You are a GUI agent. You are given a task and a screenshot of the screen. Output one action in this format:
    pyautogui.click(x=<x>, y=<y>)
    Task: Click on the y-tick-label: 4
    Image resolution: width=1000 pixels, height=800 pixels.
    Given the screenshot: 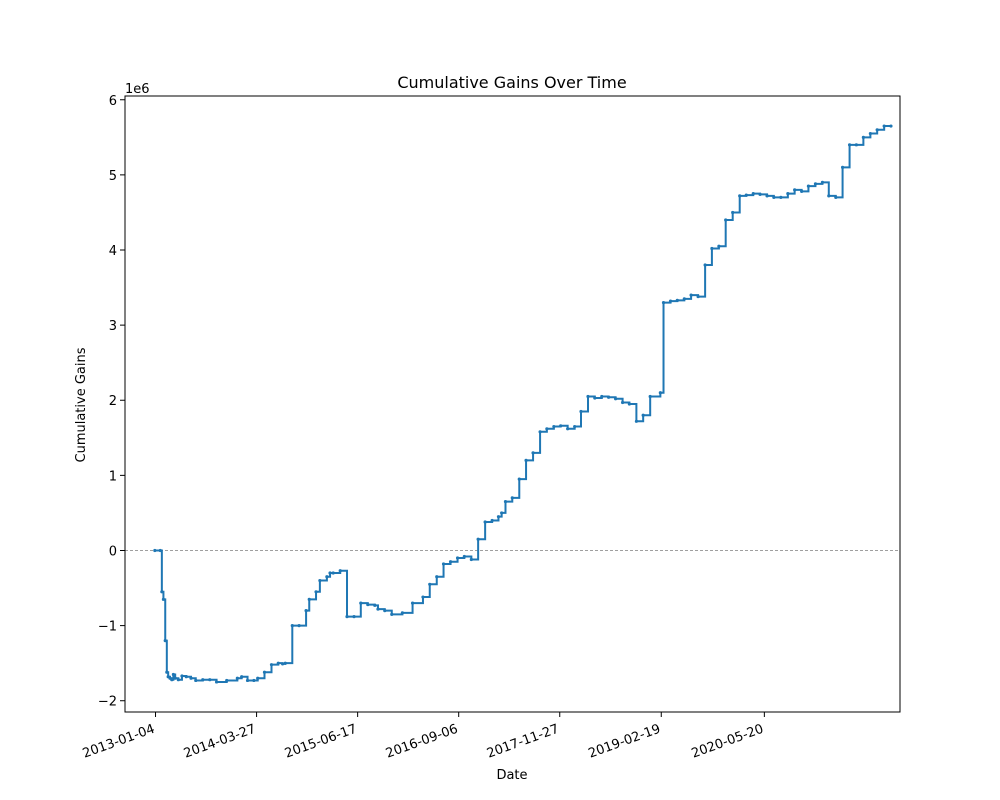 What is the action you would take?
    pyautogui.click(x=113, y=251)
    